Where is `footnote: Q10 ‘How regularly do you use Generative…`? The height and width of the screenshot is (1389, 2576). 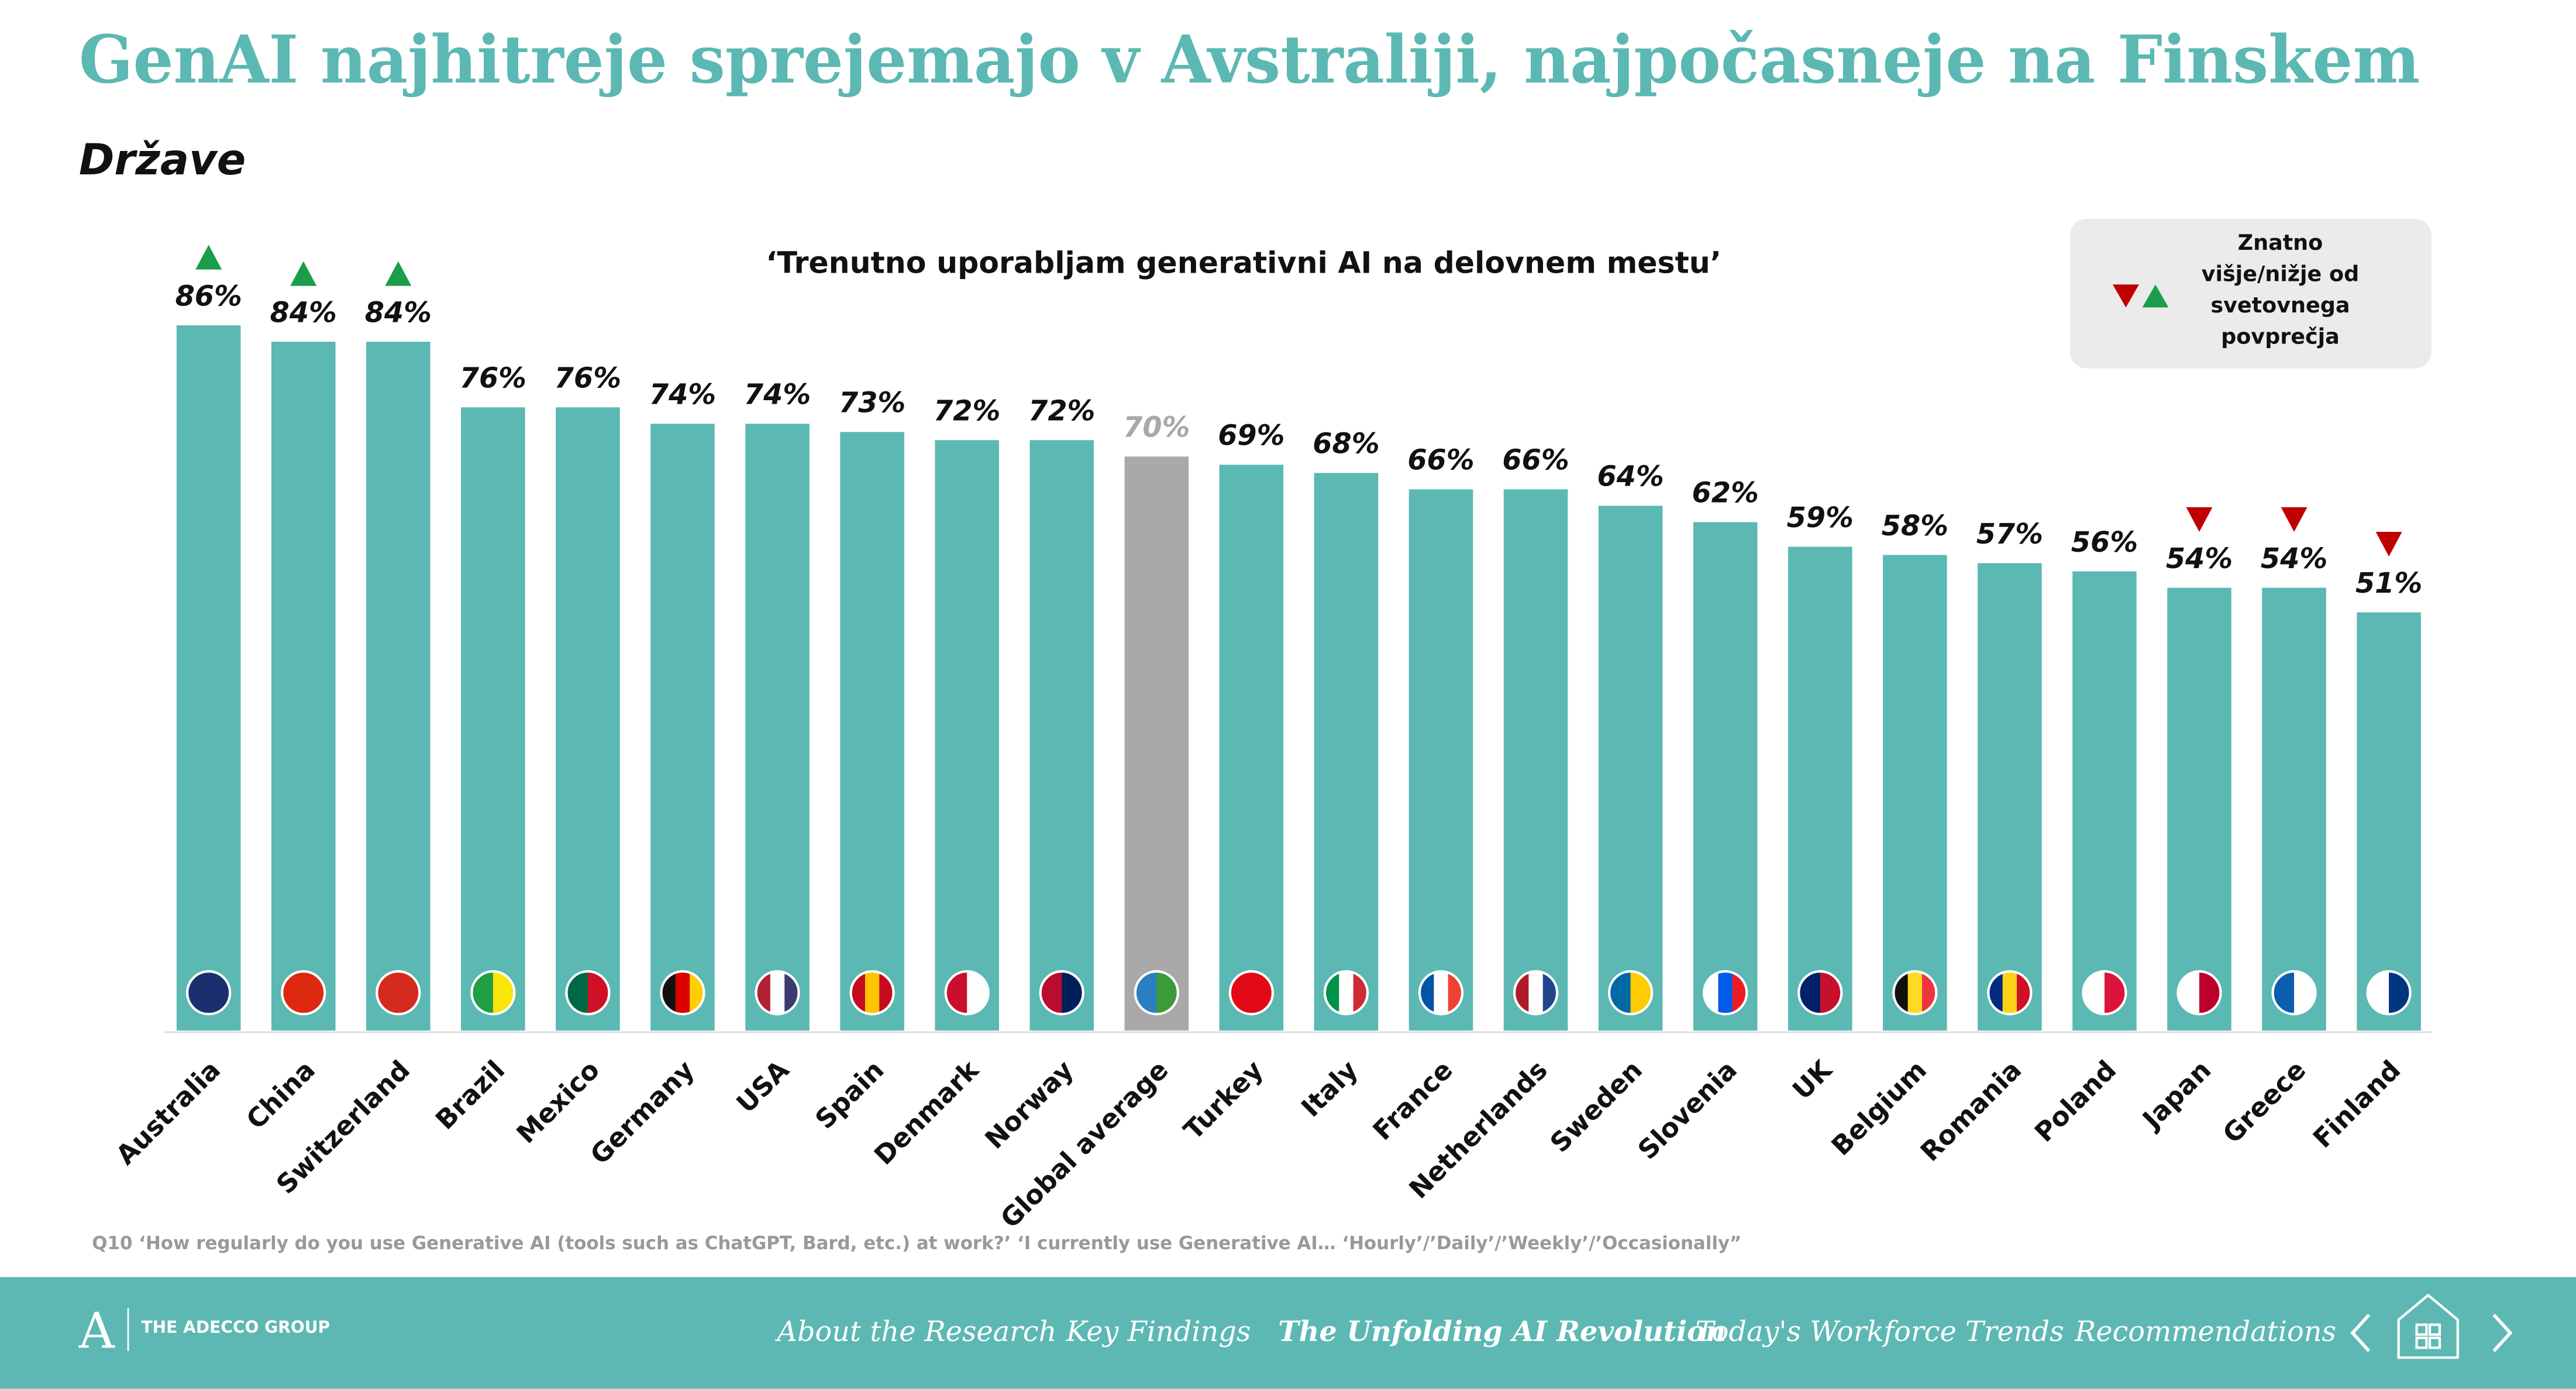
footnote: Q10 ‘How regularly do you use Generative… is located at coordinates (916, 1243).